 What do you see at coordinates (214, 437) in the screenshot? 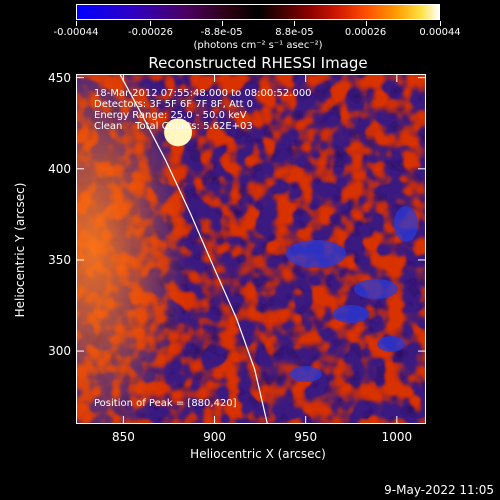
I see `x-tick-label: 900` at bounding box center [214, 437].